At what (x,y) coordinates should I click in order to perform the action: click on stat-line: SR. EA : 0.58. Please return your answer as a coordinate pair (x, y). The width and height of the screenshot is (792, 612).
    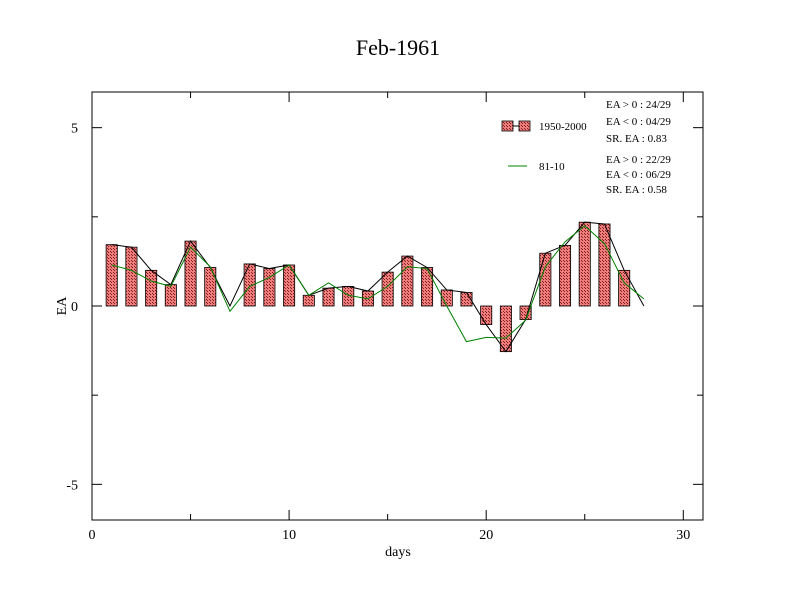
    Looking at the image, I should click on (636, 190).